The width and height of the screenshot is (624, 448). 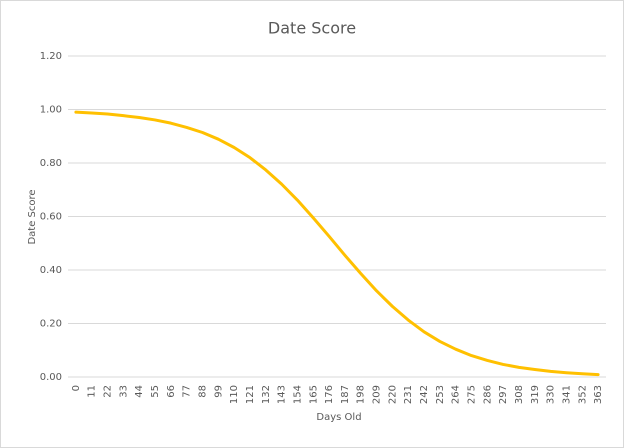 What do you see at coordinates (51, 163) in the screenshot?
I see `y-tick-label: 0.80` at bounding box center [51, 163].